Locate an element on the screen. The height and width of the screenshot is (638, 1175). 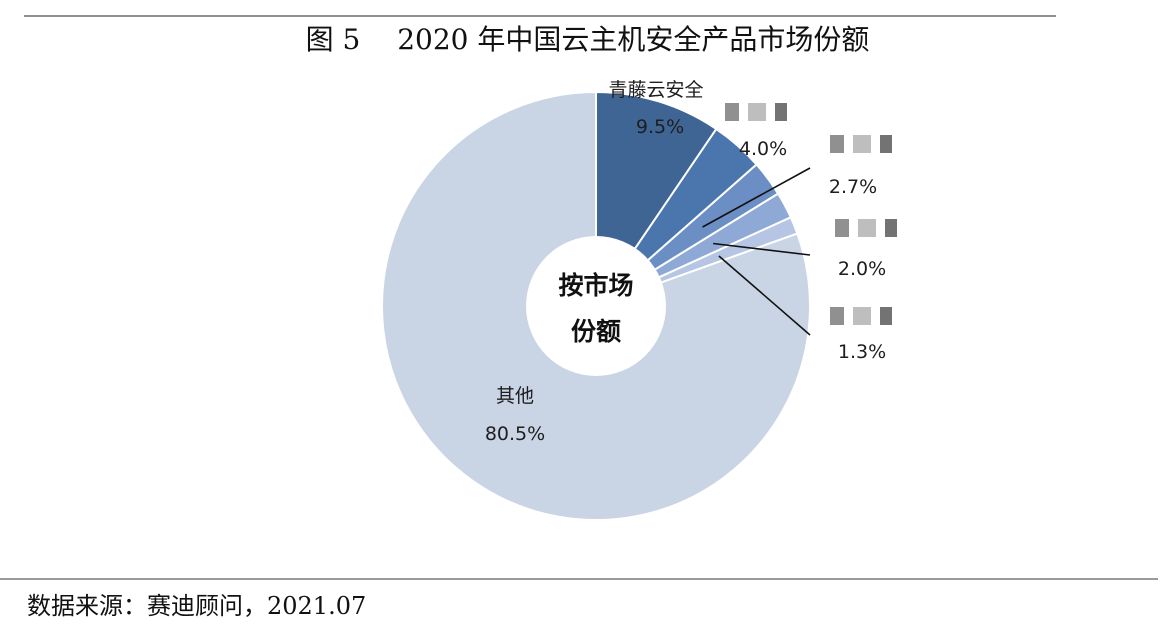
slice-value-label-1: 9.5% is located at coordinates (660, 127).